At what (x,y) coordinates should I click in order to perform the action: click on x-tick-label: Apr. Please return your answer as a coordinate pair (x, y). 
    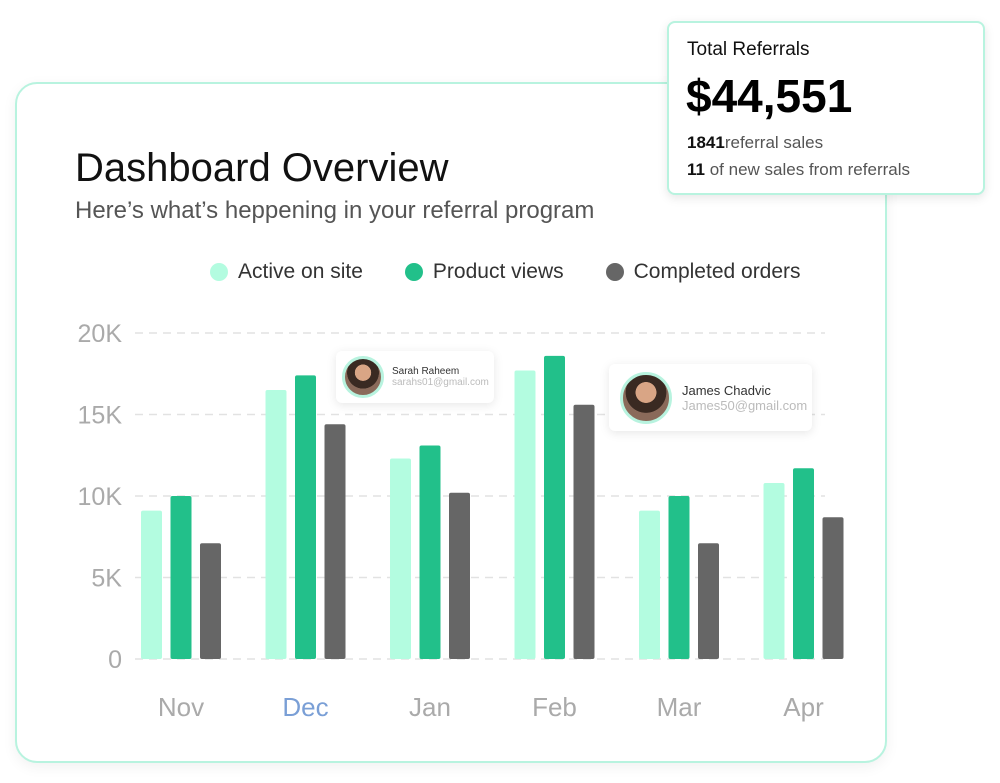
    Looking at the image, I should click on (803, 707).